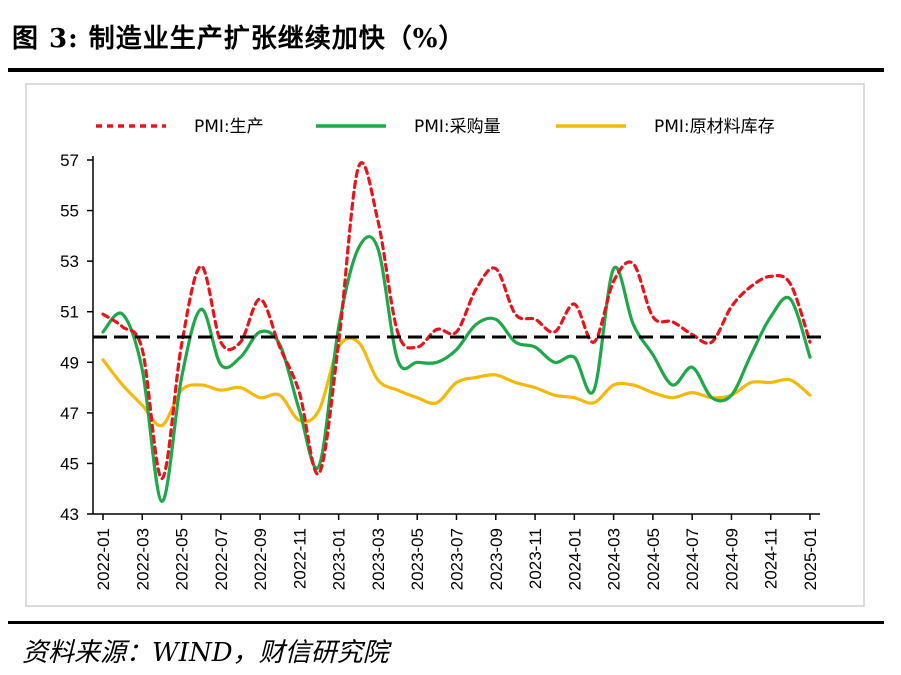 The height and width of the screenshot is (675, 901). I want to click on x-tick-label: 2024-09, so click(731, 559).